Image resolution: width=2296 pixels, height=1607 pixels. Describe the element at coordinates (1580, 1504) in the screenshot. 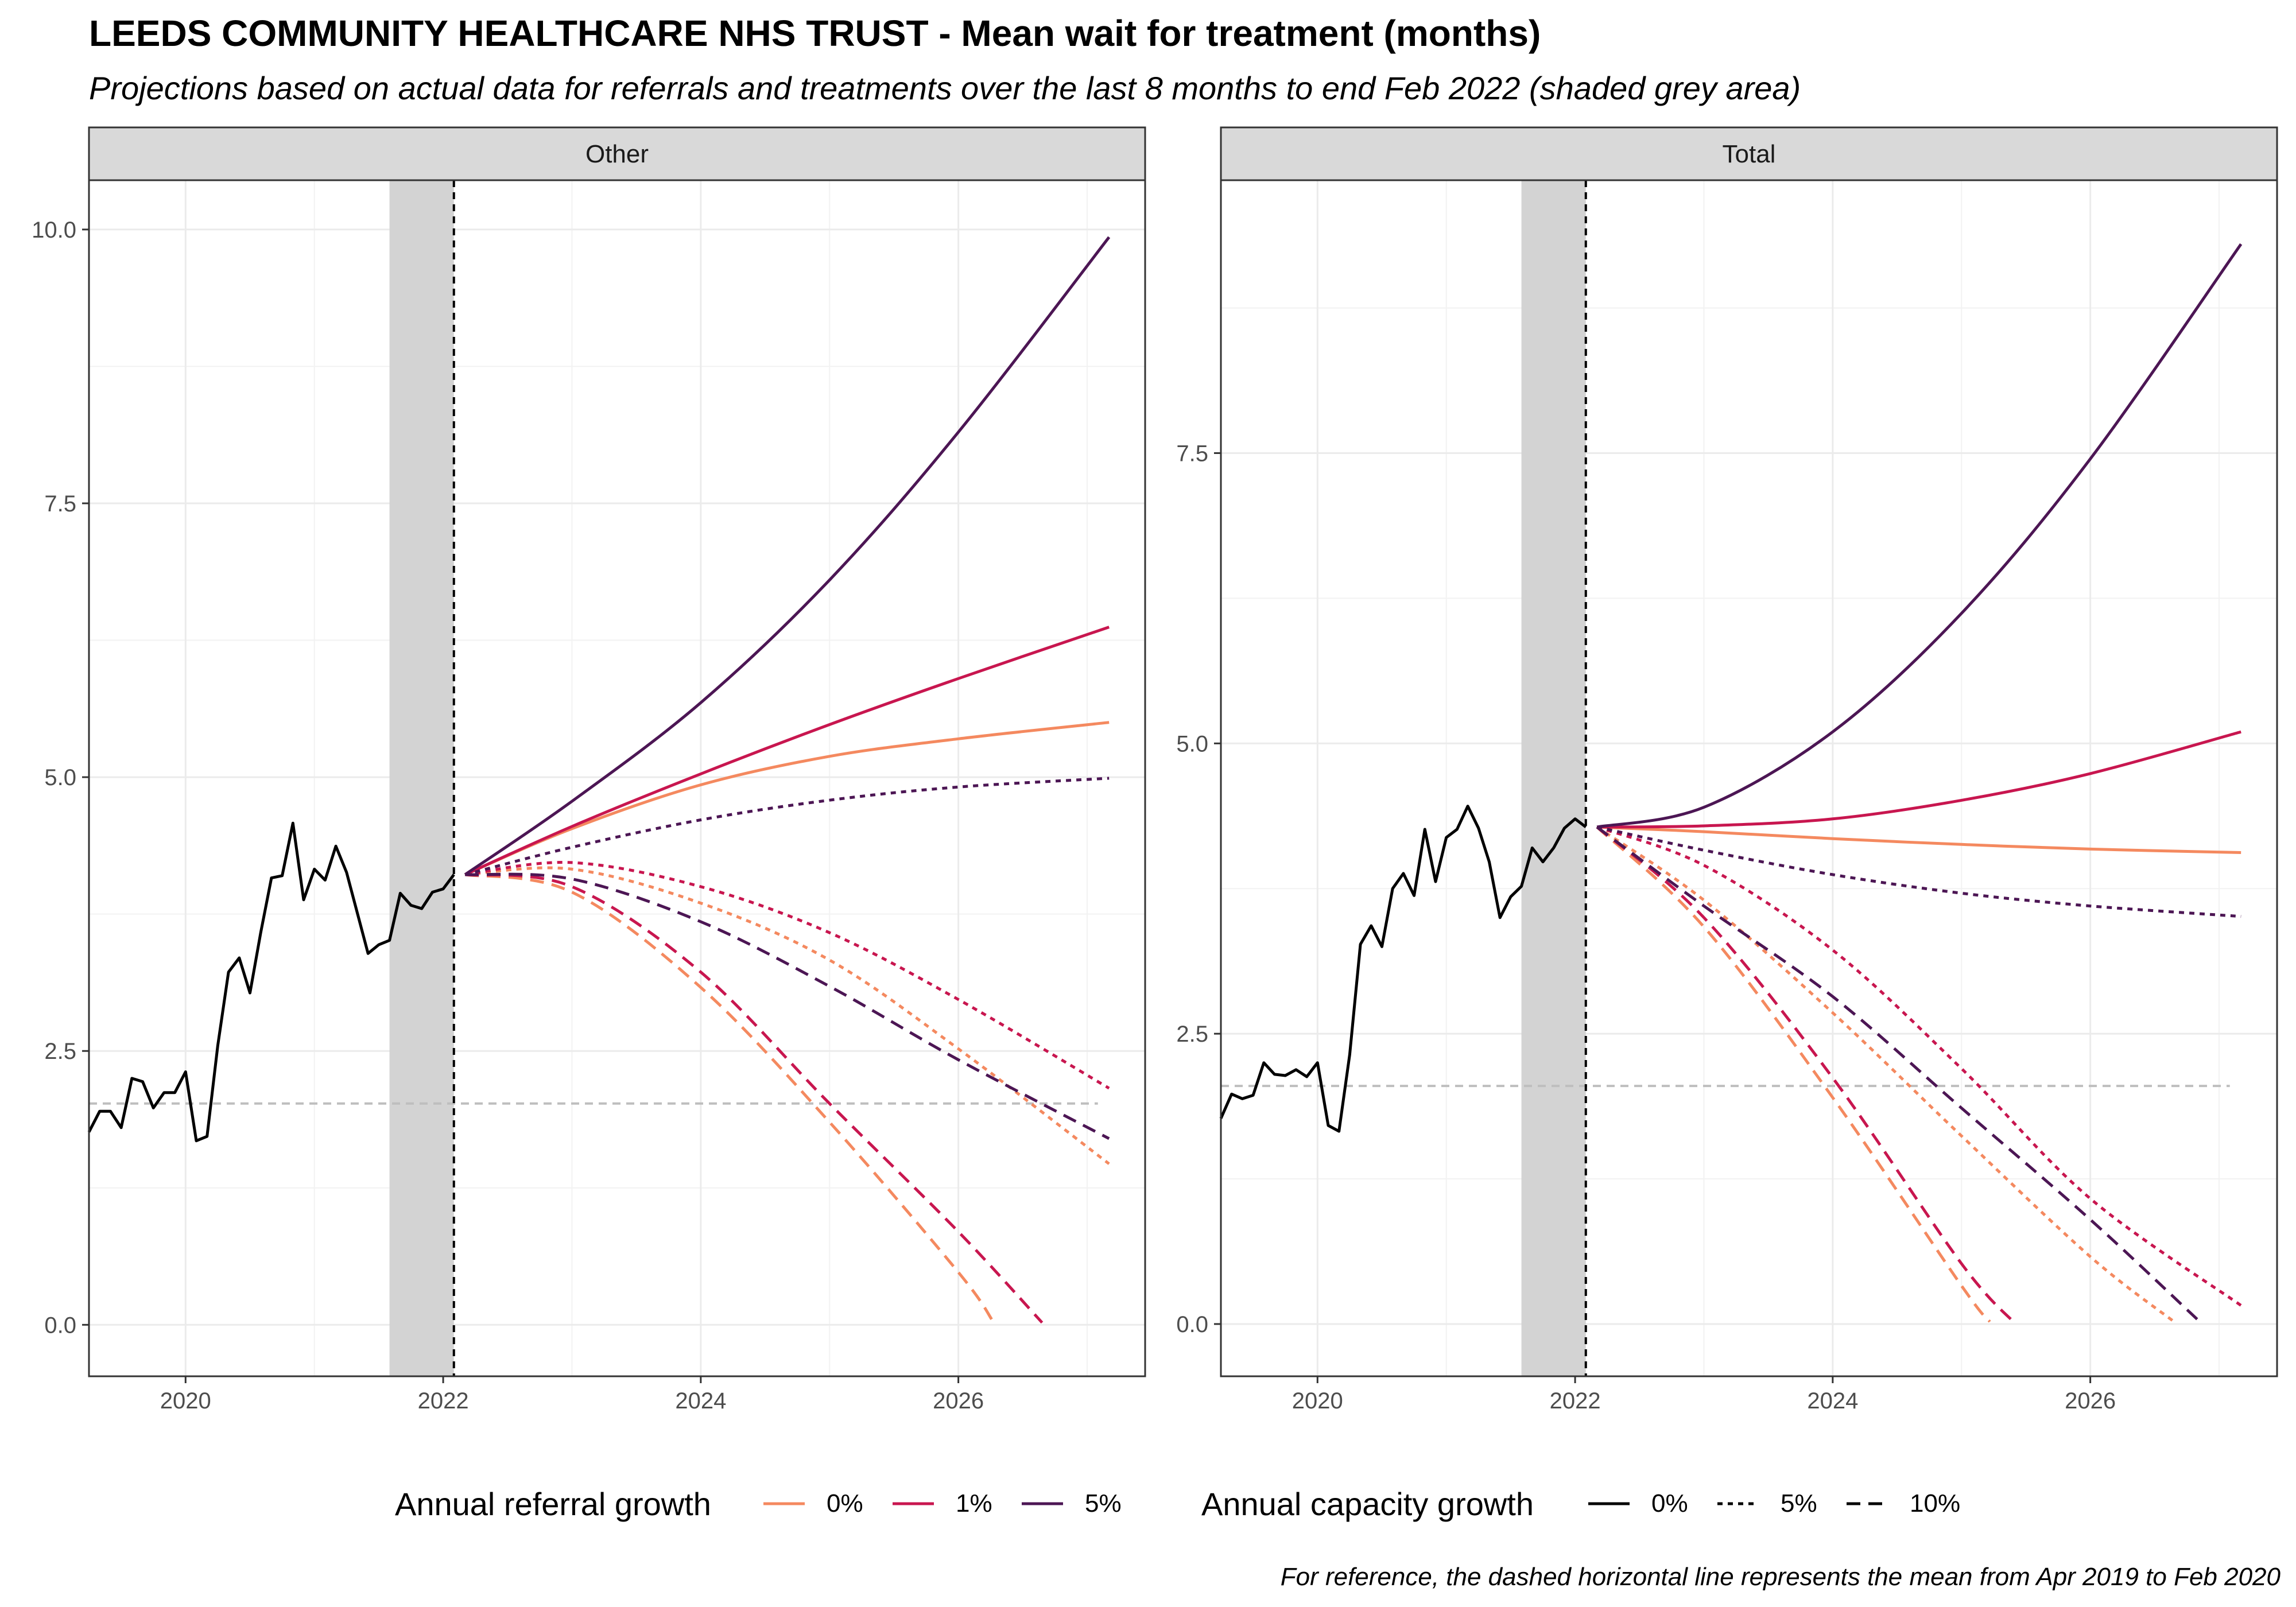

I see `legend-capacity-growth: Annual capacity growth 0% 5% 10%` at that location.